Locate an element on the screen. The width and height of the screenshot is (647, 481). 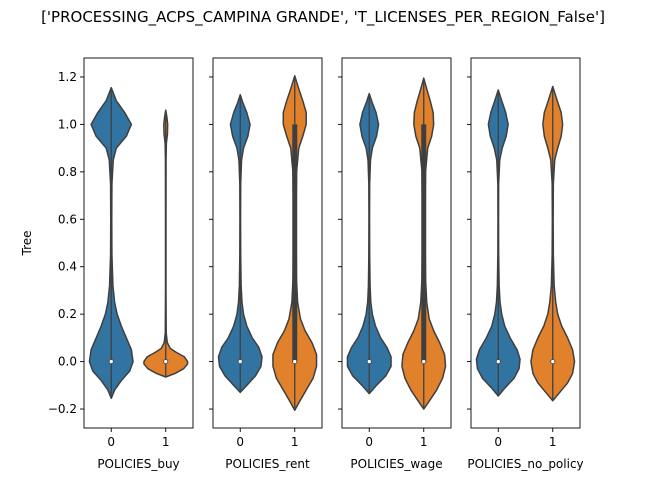
y-tick-label: 0.2 is located at coordinates (67, 314).